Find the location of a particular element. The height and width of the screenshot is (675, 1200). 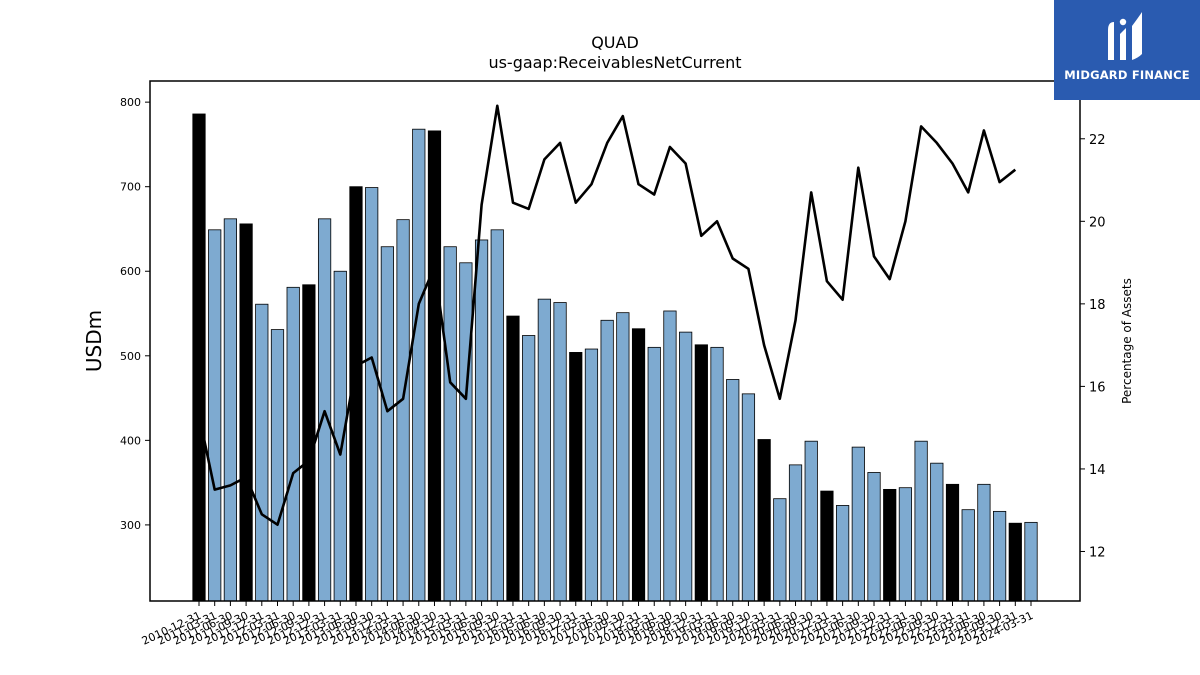

y2-tick-label: 18 is located at coordinates (1097, 305).